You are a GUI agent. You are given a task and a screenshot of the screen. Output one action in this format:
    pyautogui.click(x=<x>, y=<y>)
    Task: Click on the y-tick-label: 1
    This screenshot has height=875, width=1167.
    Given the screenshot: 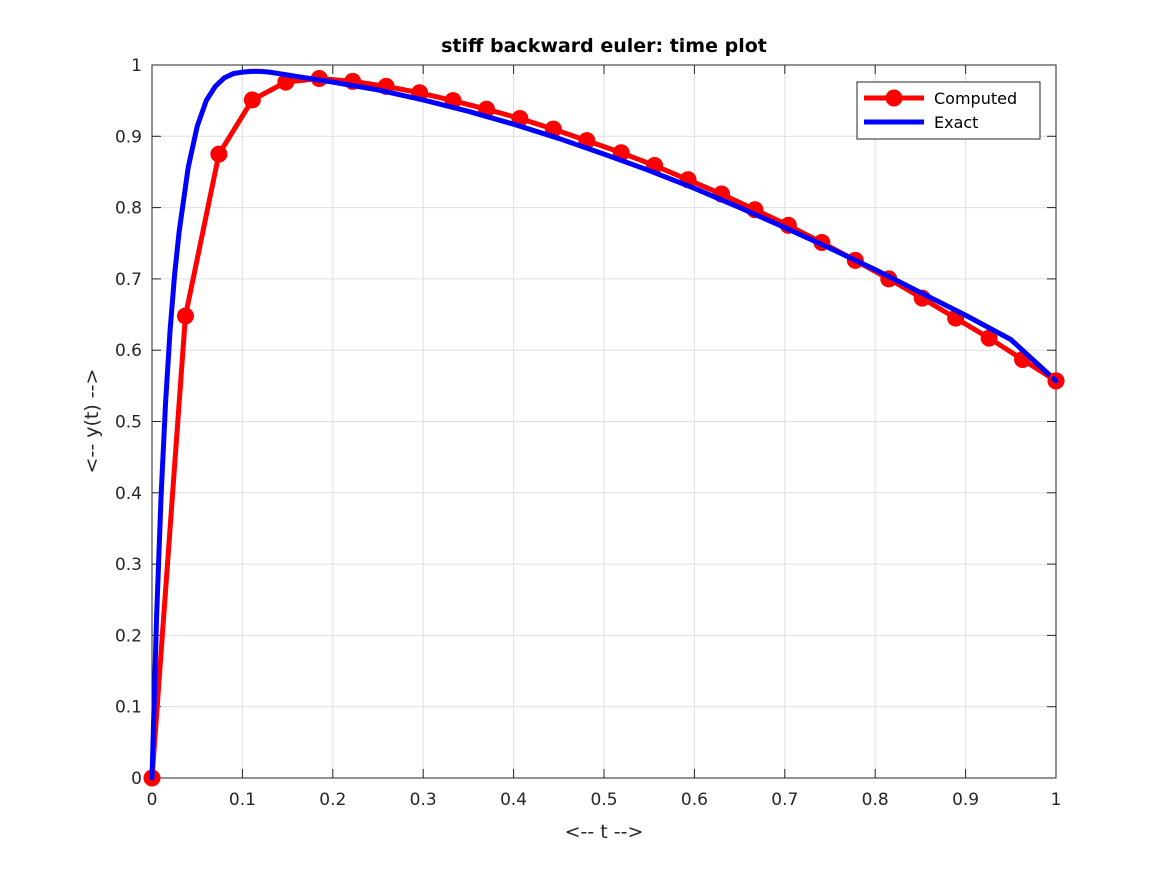 What is the action you would take?
    pyautogui.click(x=136, y=66)
    